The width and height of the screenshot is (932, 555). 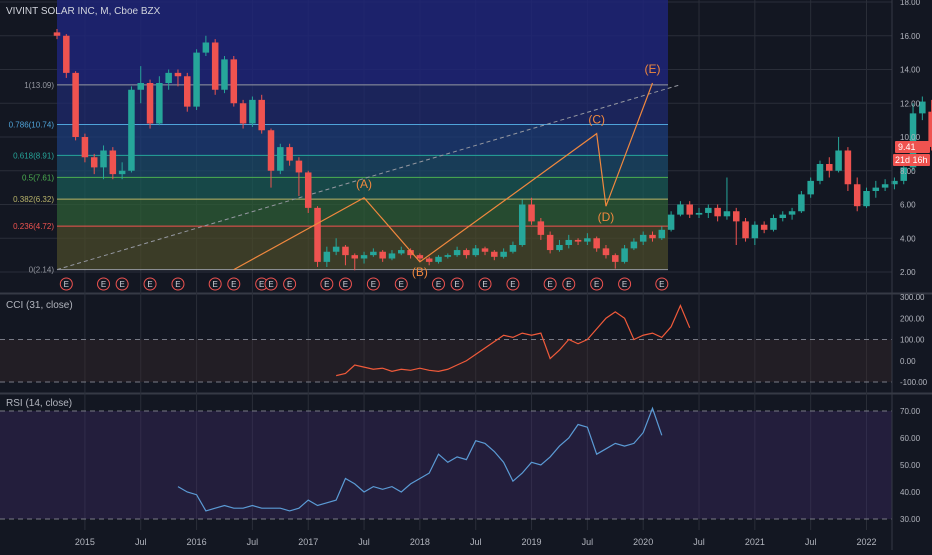 What do you see at coordinates (908, 205) in the screenshot?
I see `price-tick-label: 6.00` at bounding box center [908, 205].